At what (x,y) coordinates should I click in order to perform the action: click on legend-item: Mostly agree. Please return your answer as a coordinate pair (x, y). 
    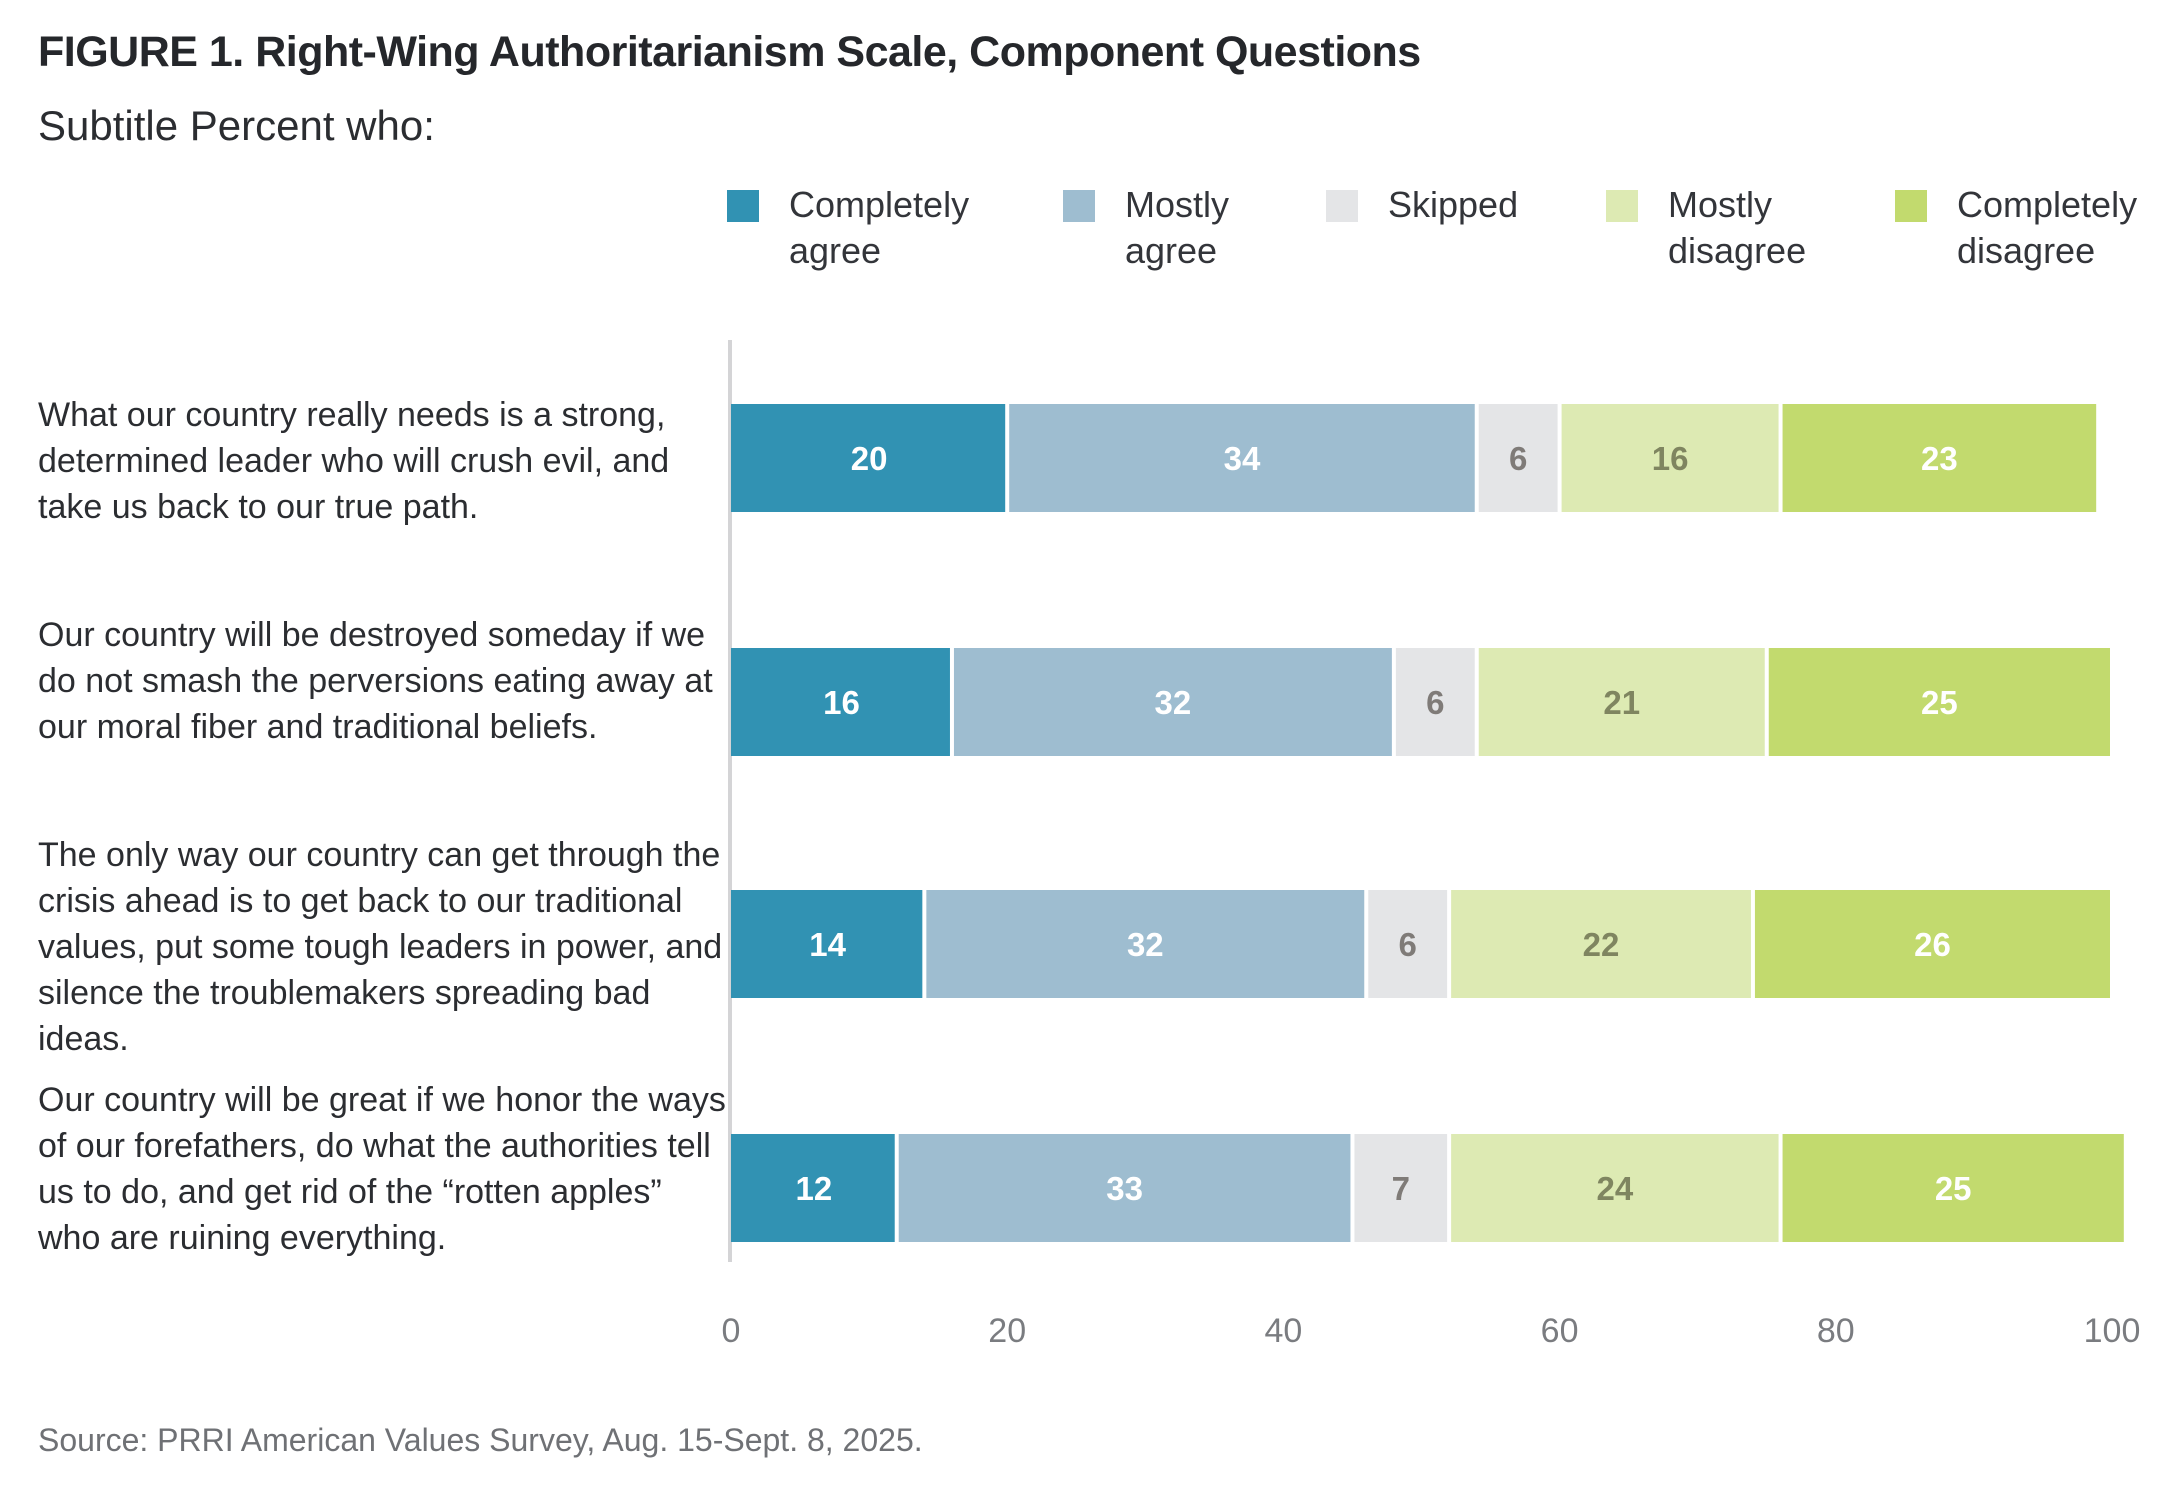
    Looking at the image, I should click on (1146, 229).